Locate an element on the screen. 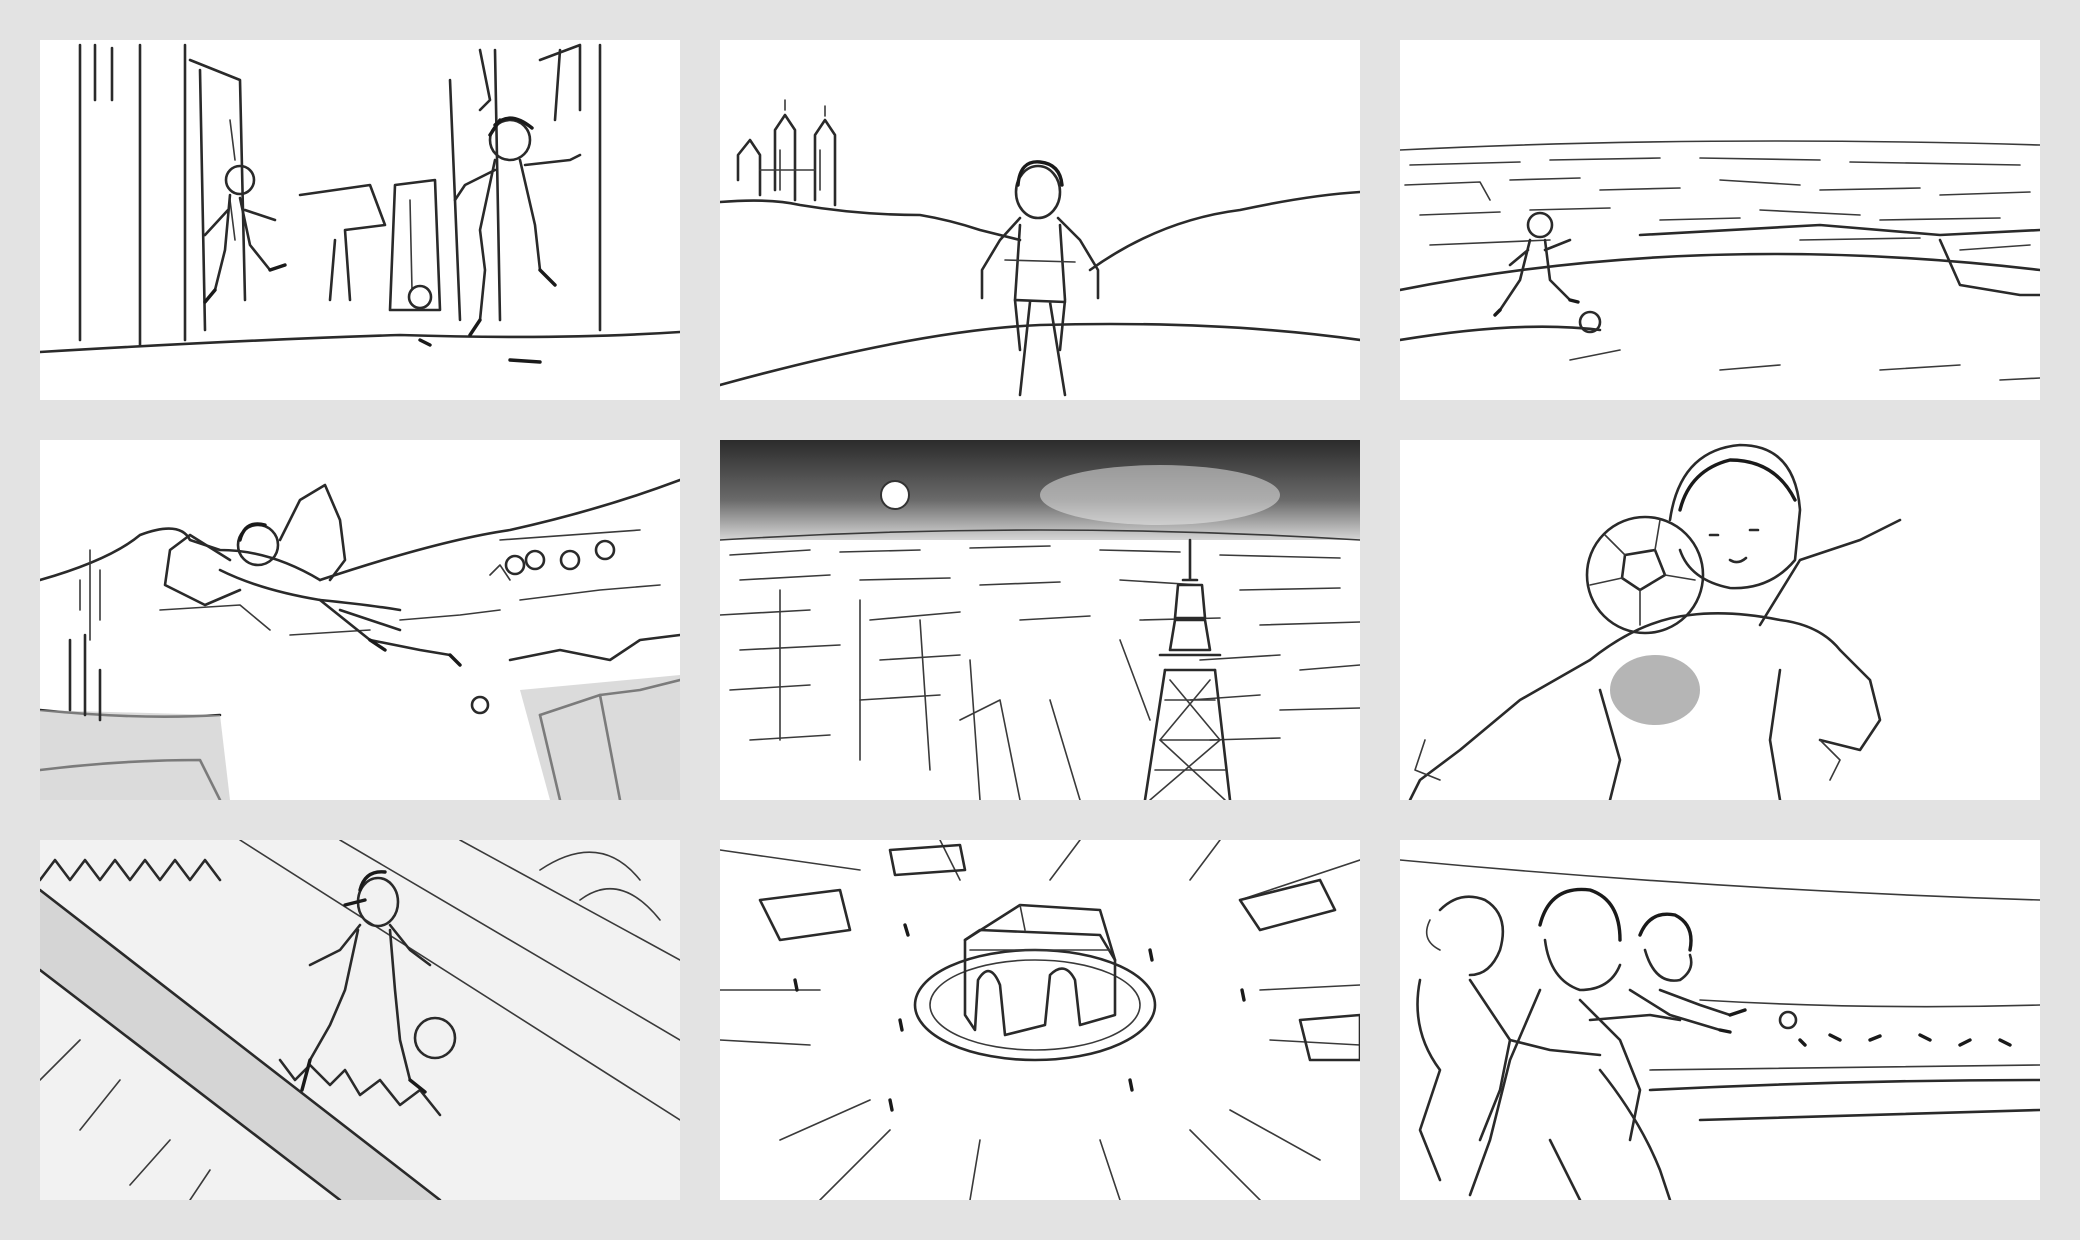 The image size is (2080, 1240). bridge-dribble-sketch is located at coordinates (360, 1020).